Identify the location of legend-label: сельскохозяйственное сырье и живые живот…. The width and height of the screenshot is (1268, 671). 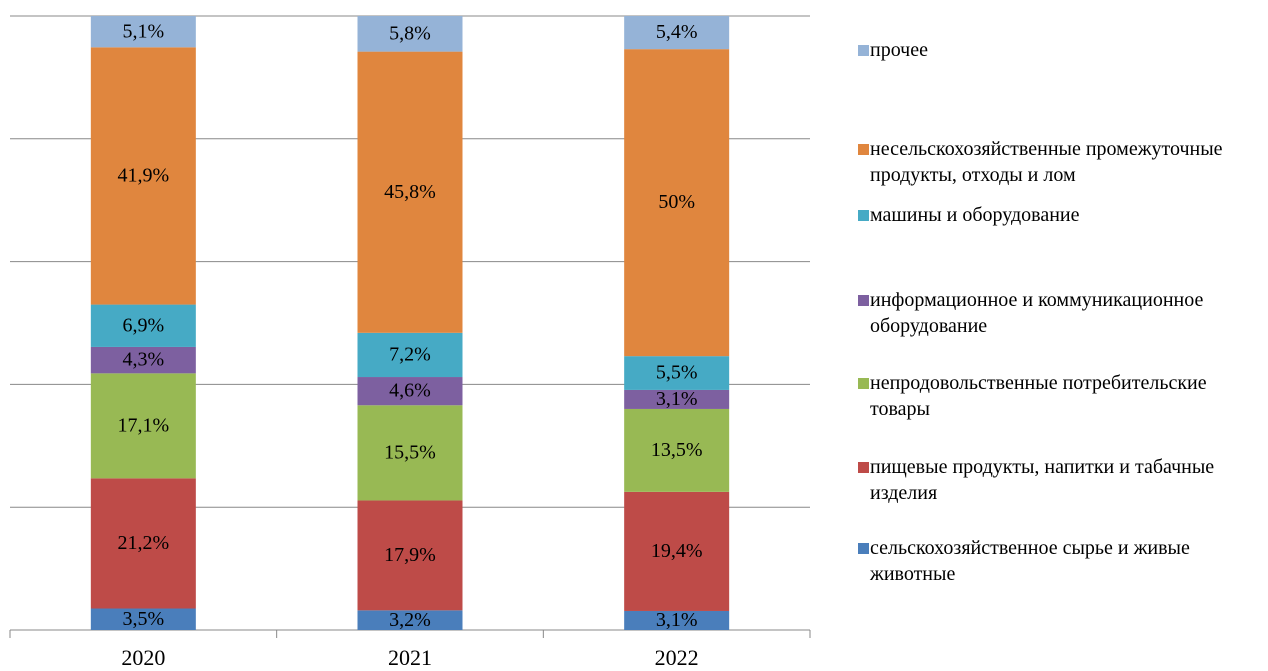
(1030, 561).